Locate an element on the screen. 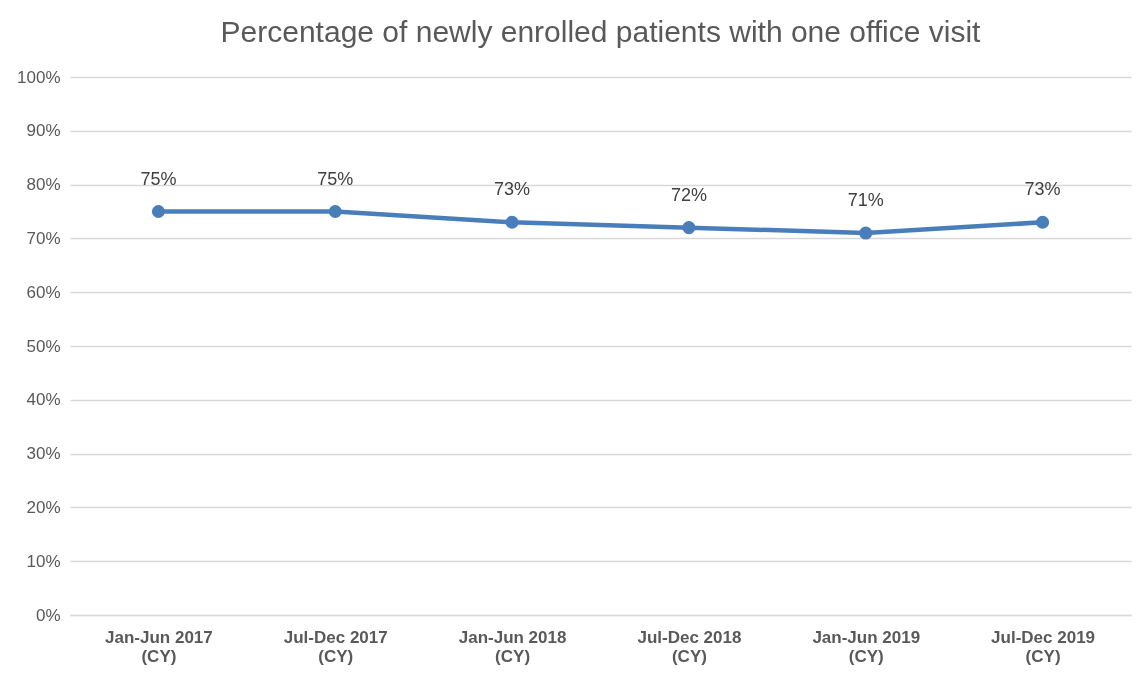 The height and width of the screenshot is (674, 1143). y-tick-label: 100% is located at coordinates (39, 77).